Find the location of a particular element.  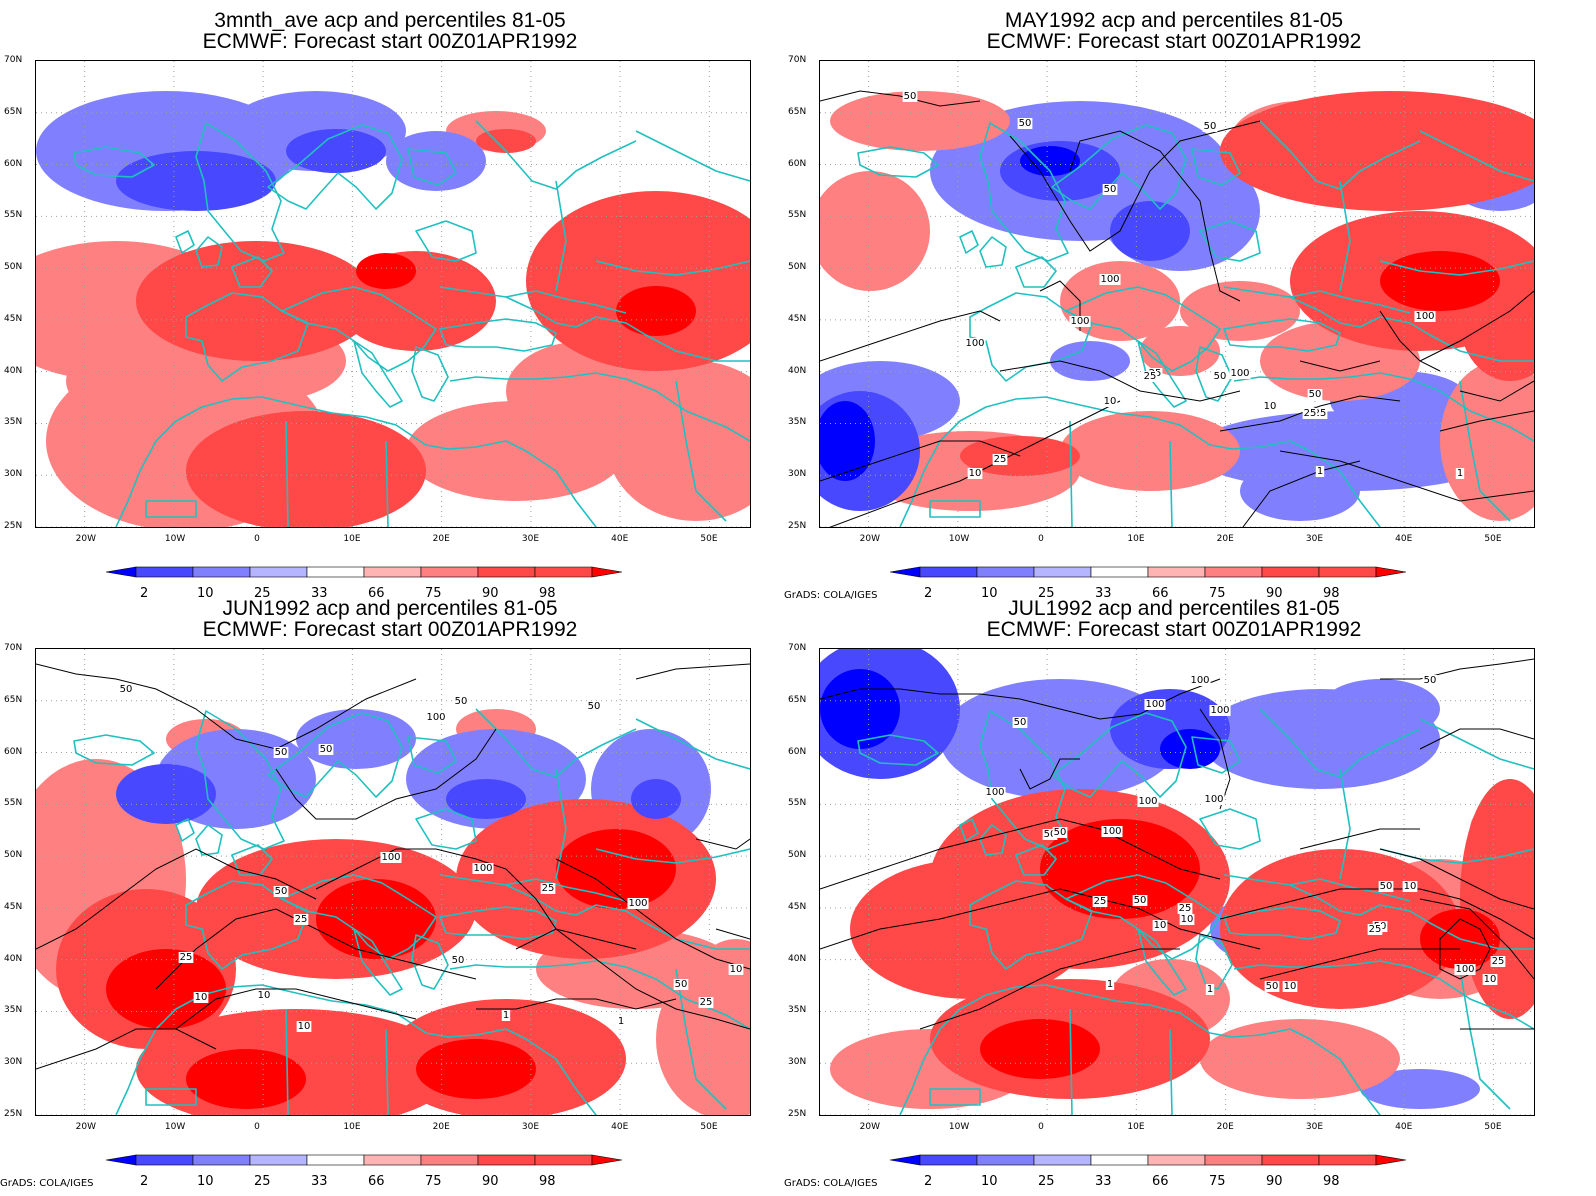

panel-title: MAY1992 acp and percentiles 81-05 is located at coordinates (1174, 20).